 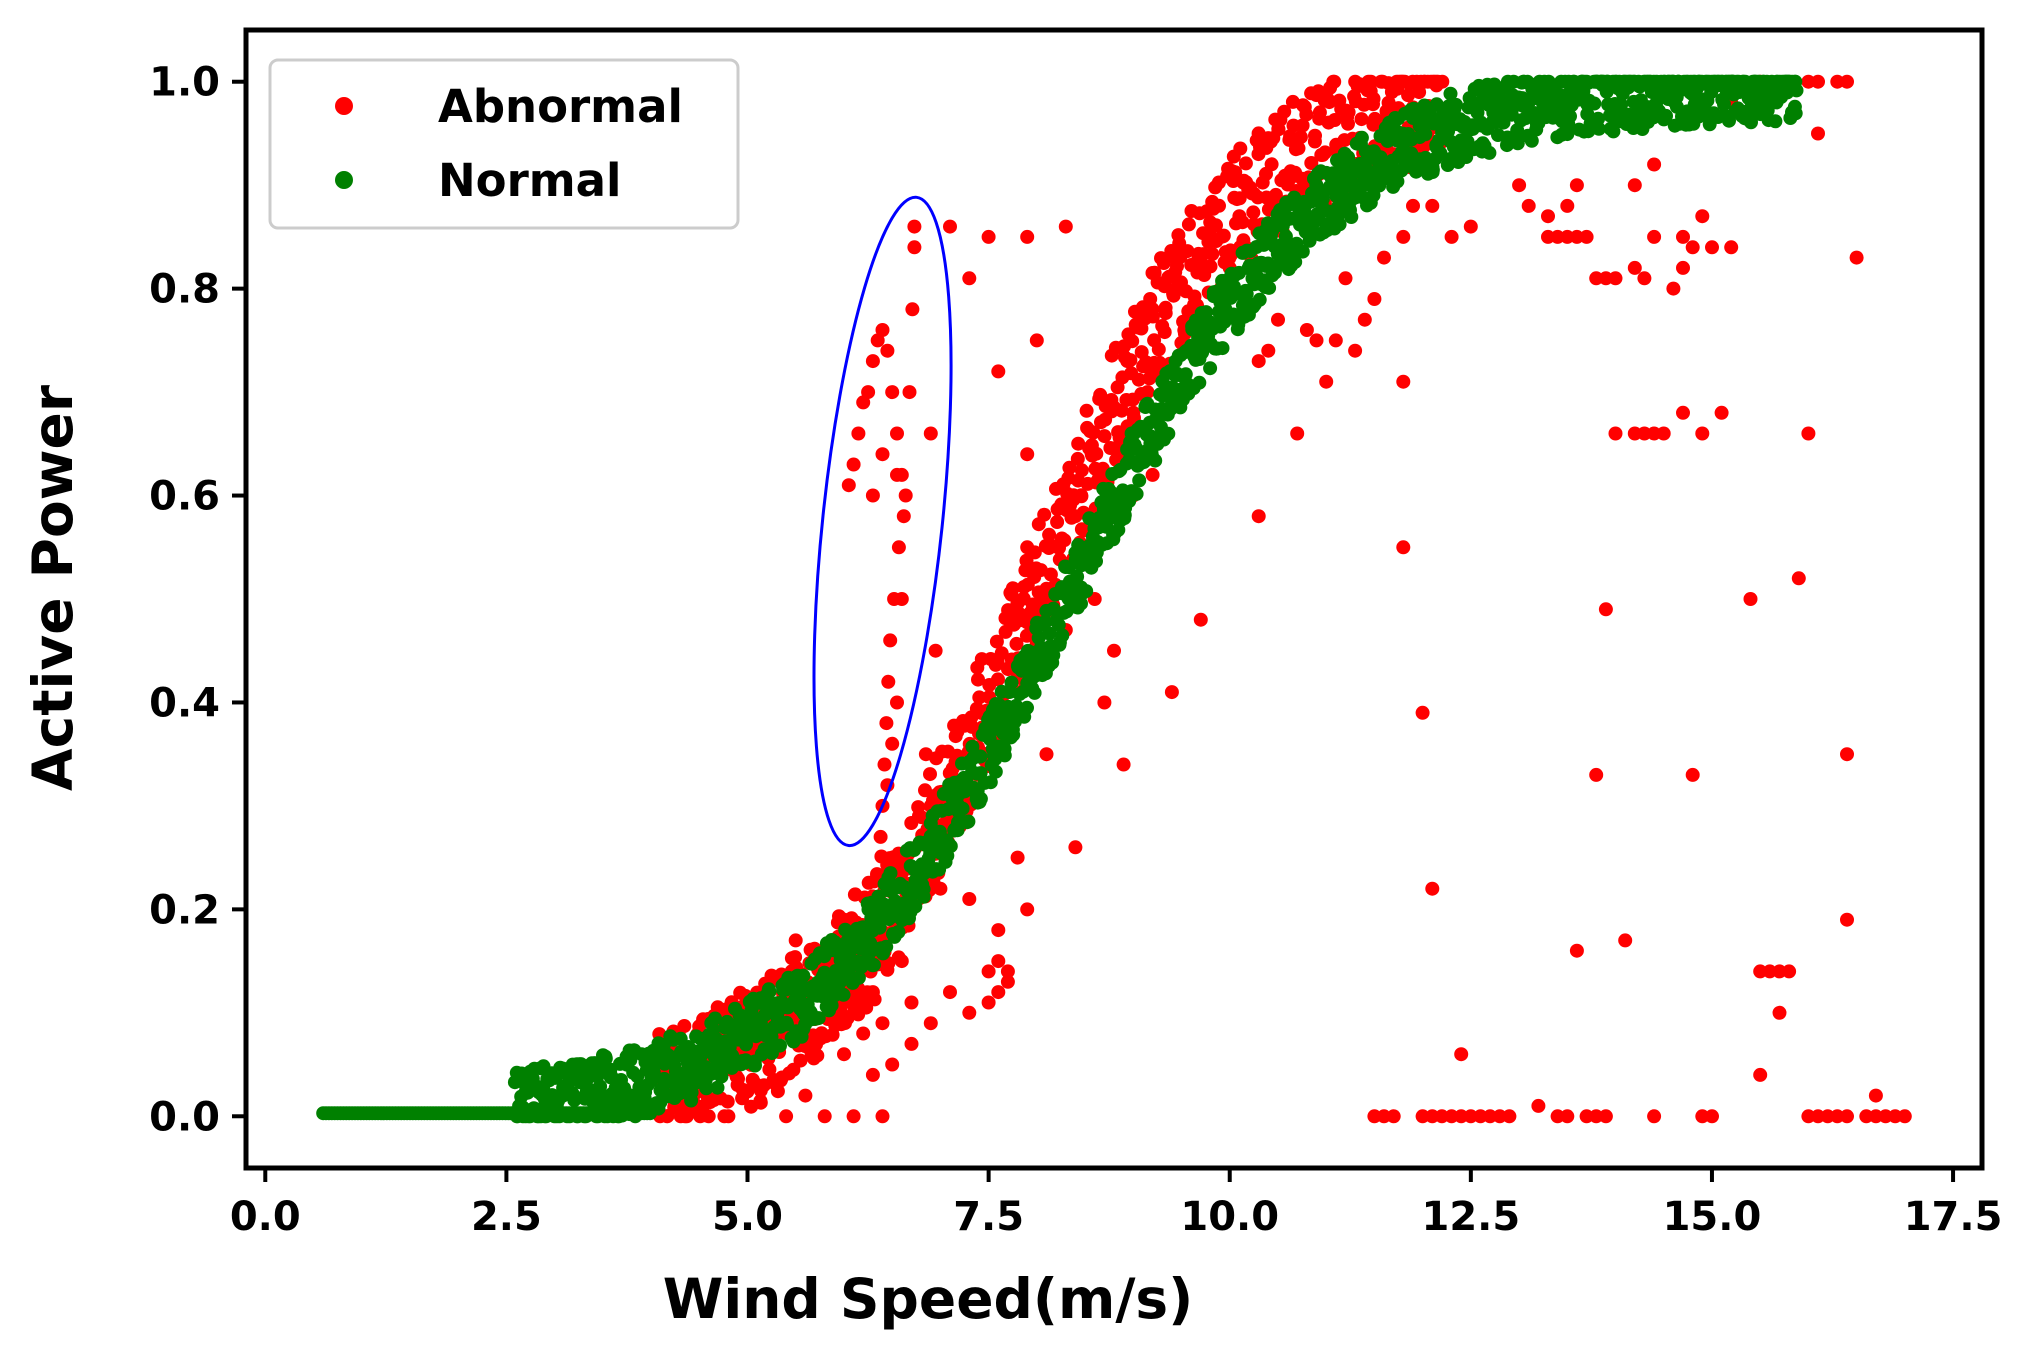 I want to click on x-tick-label: 17.5, so click(x=1953, y=1217).